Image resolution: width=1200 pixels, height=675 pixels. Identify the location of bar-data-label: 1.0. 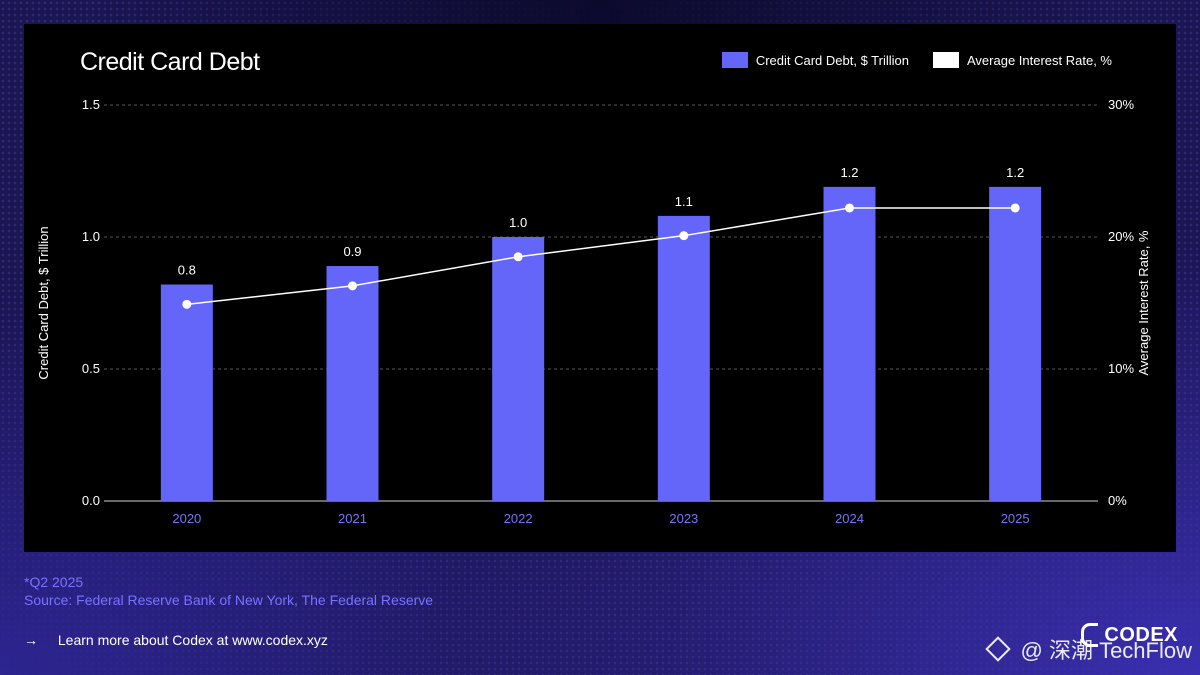
(518, 222).